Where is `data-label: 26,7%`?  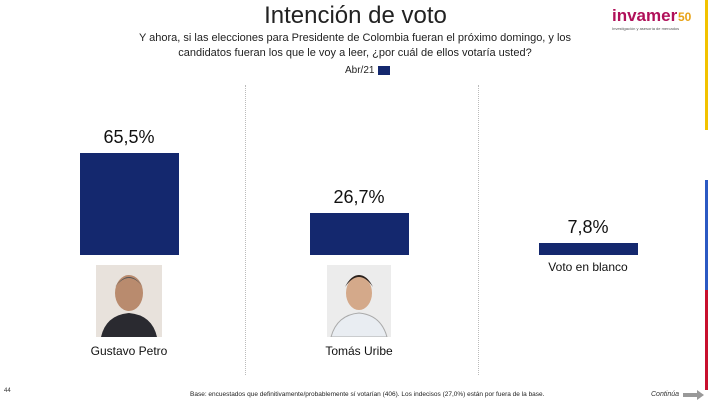 data-label: 26,7% is located at coordinates (359, 197).